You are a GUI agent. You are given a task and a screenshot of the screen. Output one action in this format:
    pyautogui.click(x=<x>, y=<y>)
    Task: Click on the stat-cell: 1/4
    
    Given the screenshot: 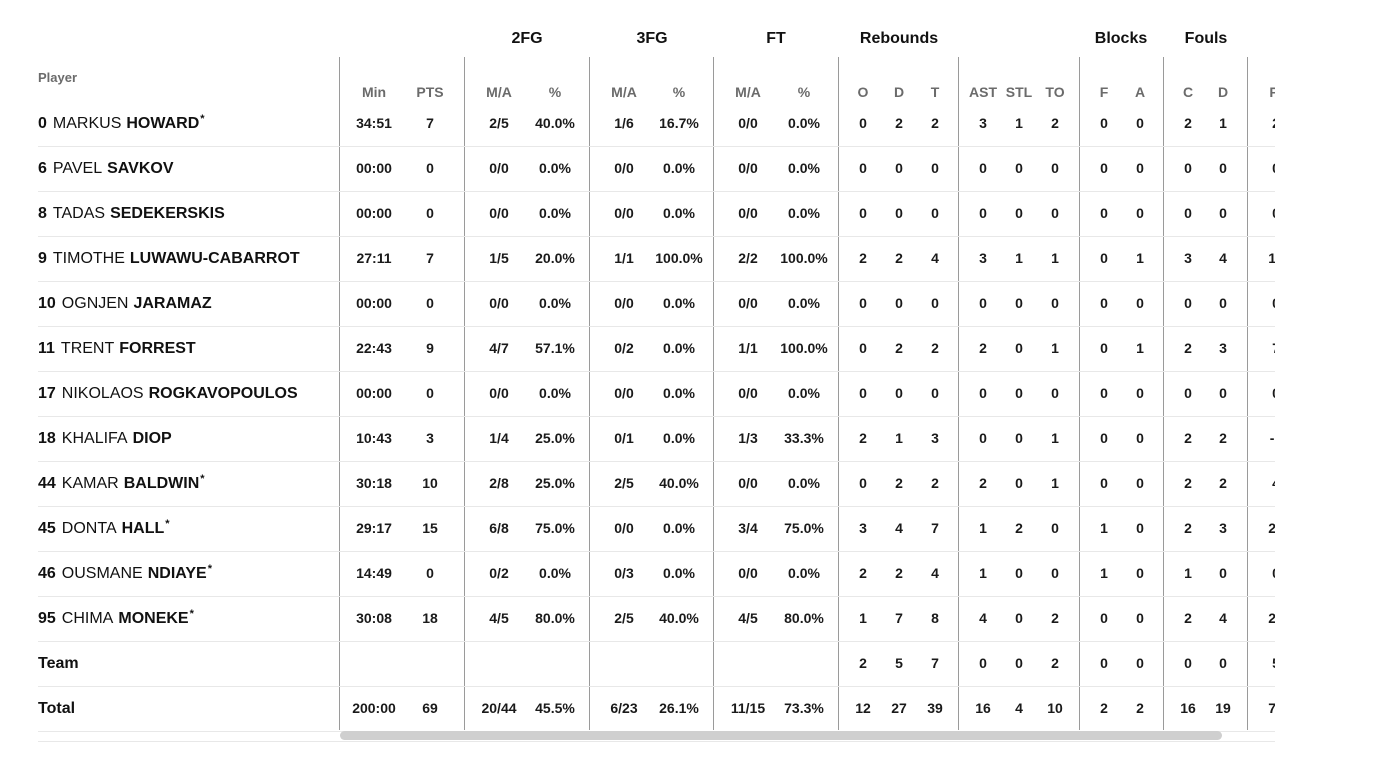 What is the action you would take?
    pyautogui.click(x=499, y=438)
    